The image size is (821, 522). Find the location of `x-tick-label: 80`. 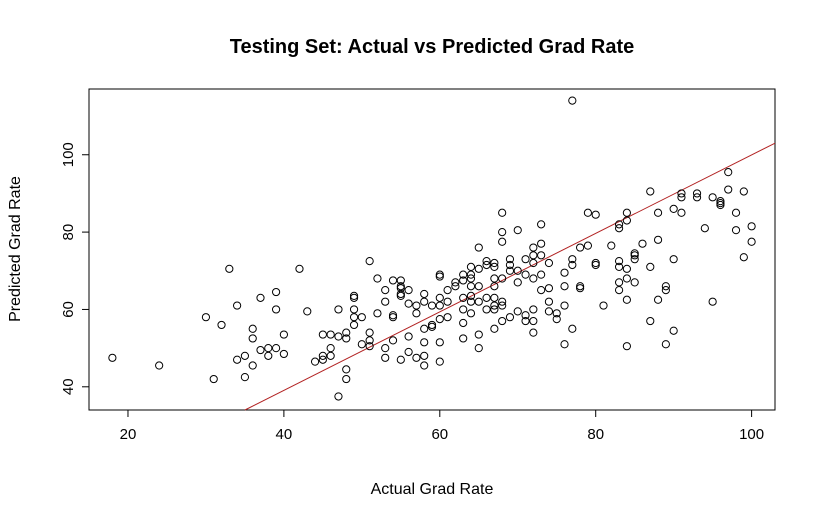

x-tick-label: 80 is located at coordinates (595, 434).